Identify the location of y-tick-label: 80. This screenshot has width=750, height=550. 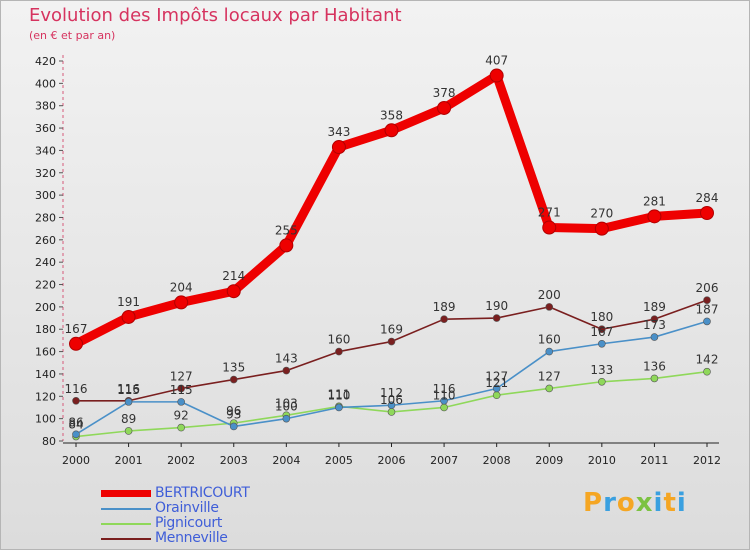
(49, 441).